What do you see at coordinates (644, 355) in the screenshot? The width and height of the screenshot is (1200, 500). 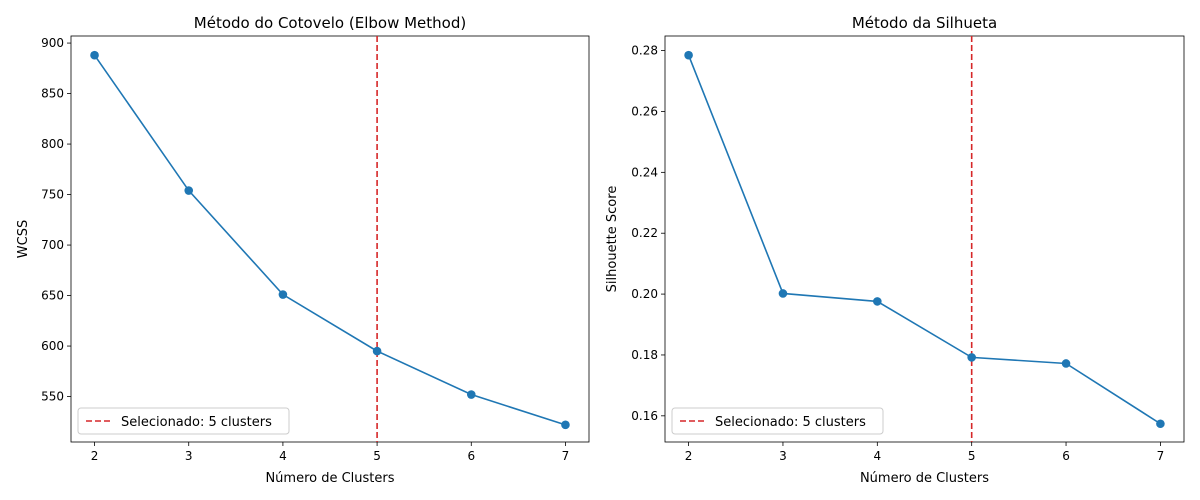 I see `y-tick-label: 0.18` at bounding box center [644, 355].